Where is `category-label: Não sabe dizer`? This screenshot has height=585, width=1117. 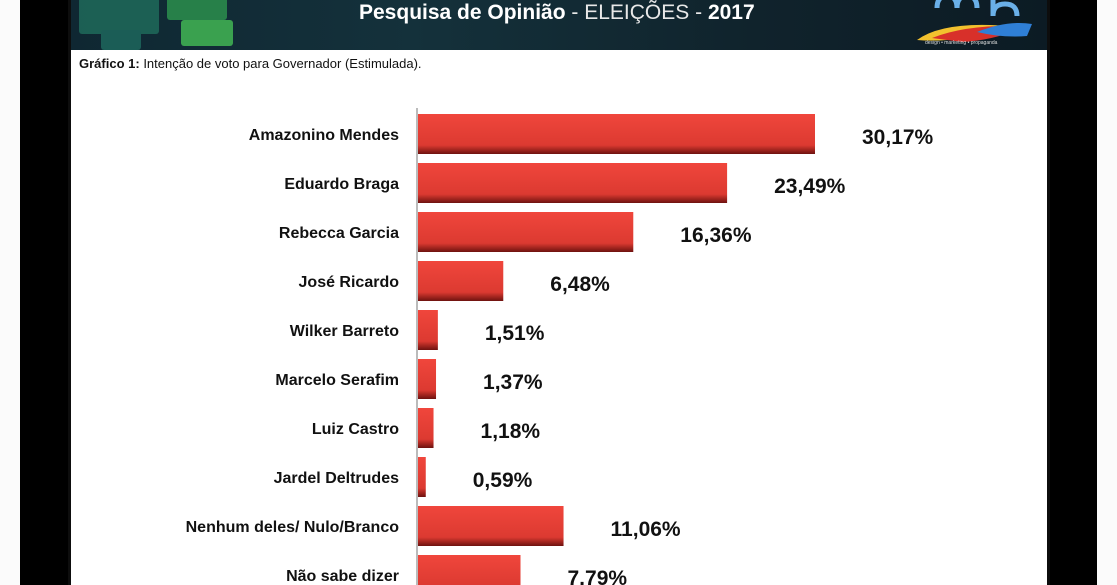
category-label: Não sabe dizer is located at coordinates (342, 576).